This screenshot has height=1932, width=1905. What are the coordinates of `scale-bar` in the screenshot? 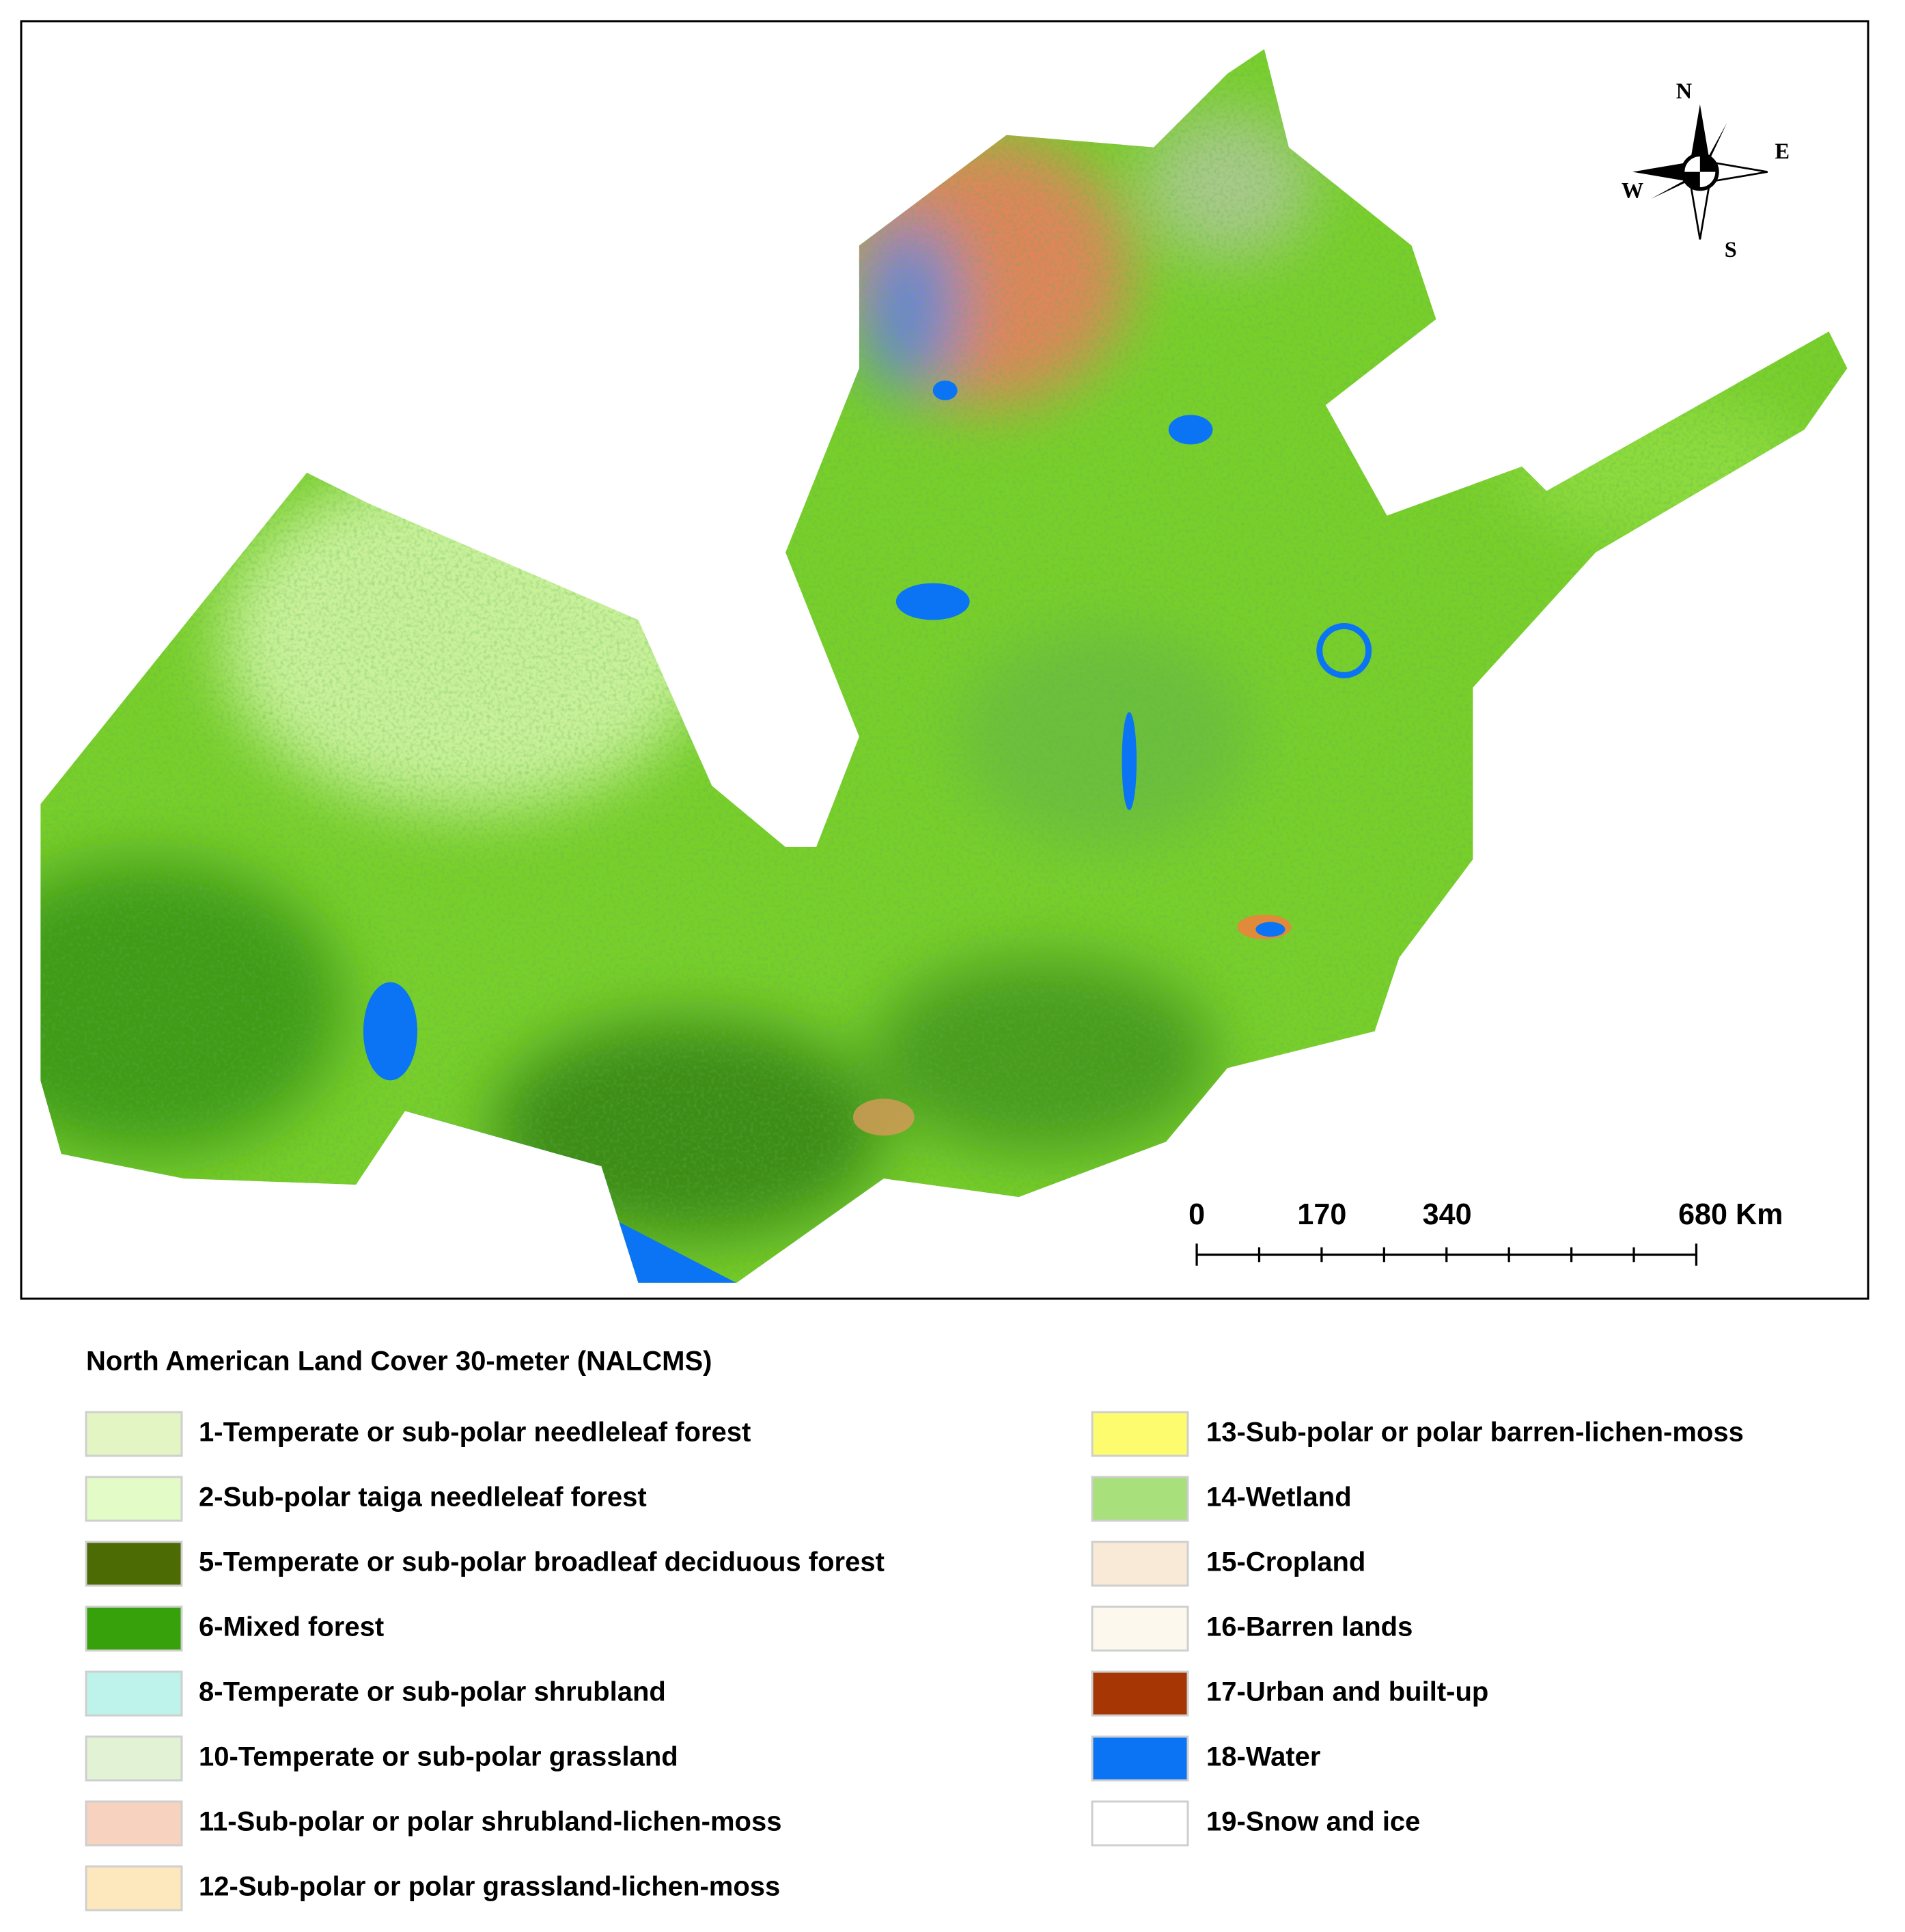 It's located at (1446, 1255).